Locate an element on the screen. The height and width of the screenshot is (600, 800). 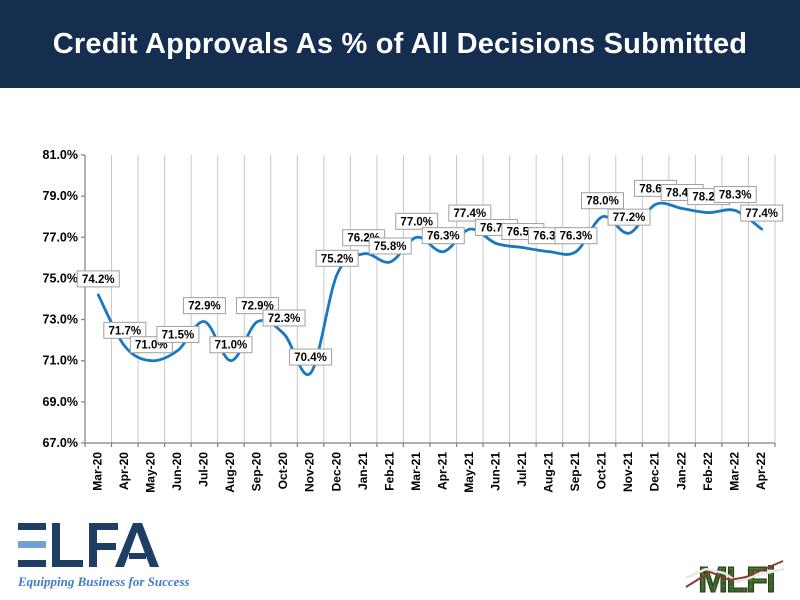
x-axis-category-label: Nov-21 is located at coordinates (628, 472).